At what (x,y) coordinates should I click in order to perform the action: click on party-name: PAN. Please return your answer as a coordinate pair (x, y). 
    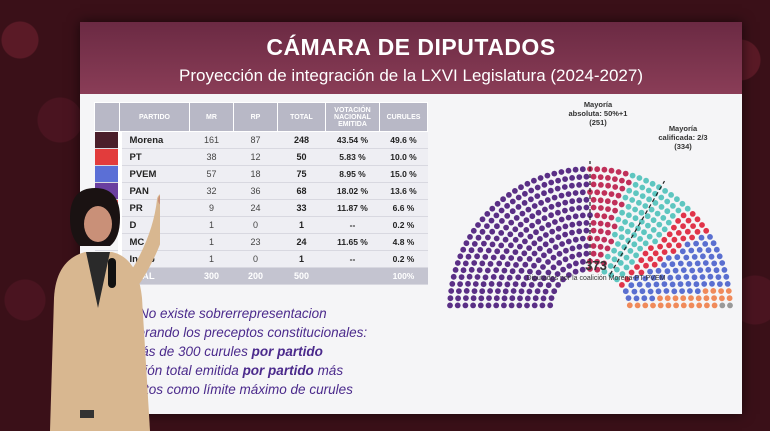
    Looking at the image, I should click on (154, 191).